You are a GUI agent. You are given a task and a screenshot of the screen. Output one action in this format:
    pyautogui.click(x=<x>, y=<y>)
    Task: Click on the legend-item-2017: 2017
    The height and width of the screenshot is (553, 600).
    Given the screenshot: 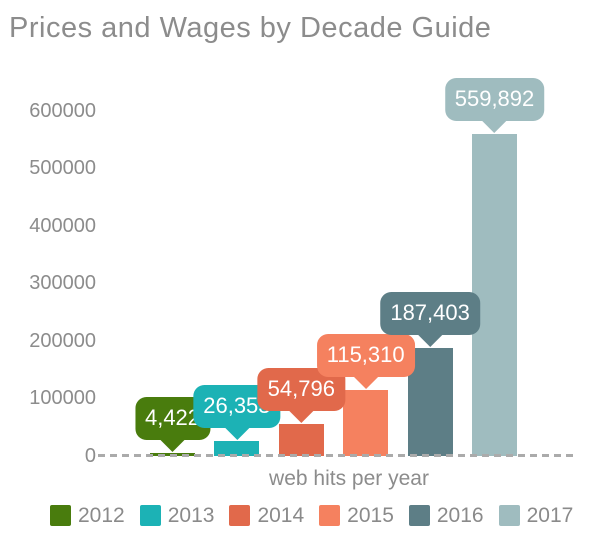 What is the action you would take?
    pyautogui.click(x=536, y=515)
    